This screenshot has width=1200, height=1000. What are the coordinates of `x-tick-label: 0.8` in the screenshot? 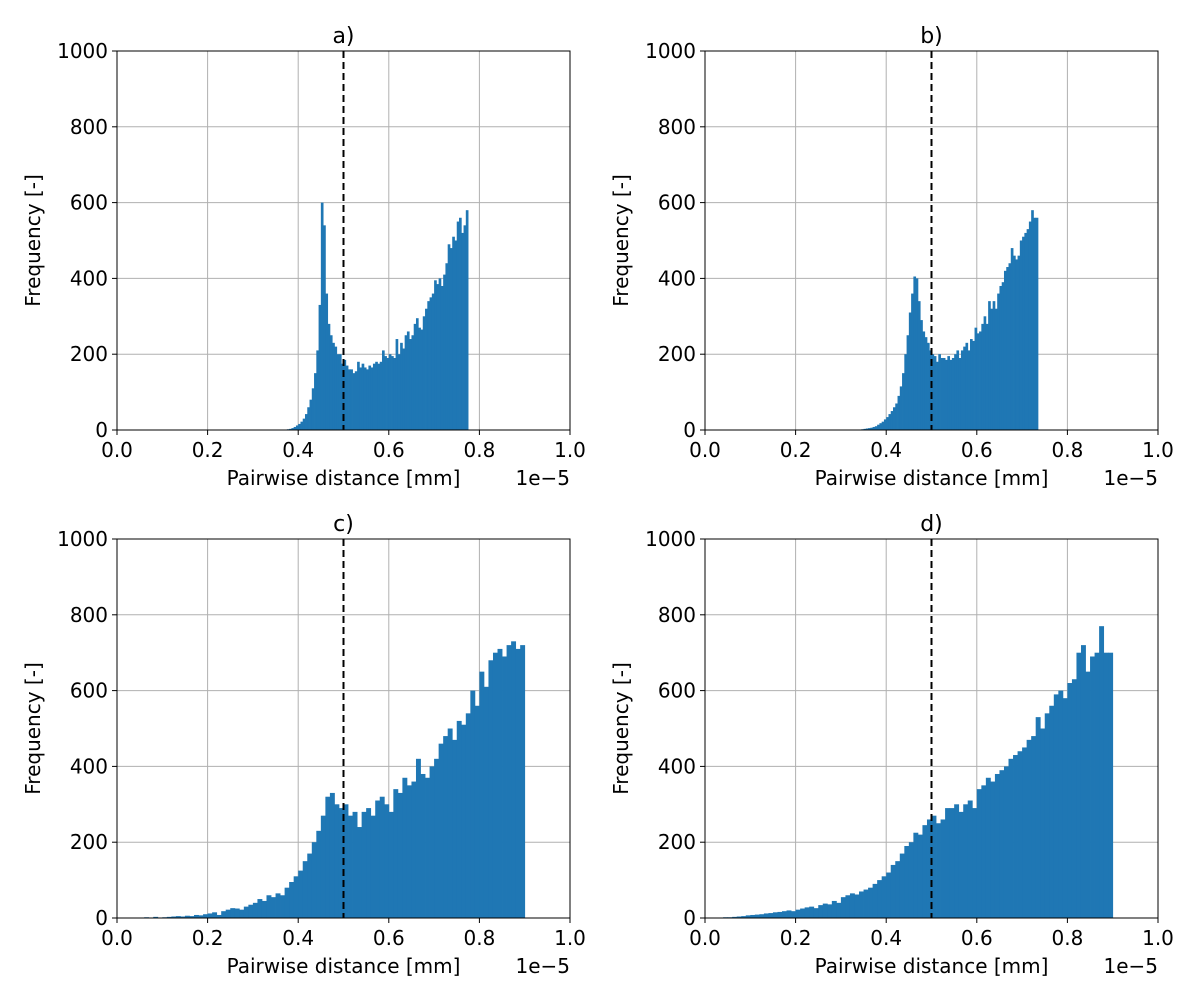 It's located at (479, 450).